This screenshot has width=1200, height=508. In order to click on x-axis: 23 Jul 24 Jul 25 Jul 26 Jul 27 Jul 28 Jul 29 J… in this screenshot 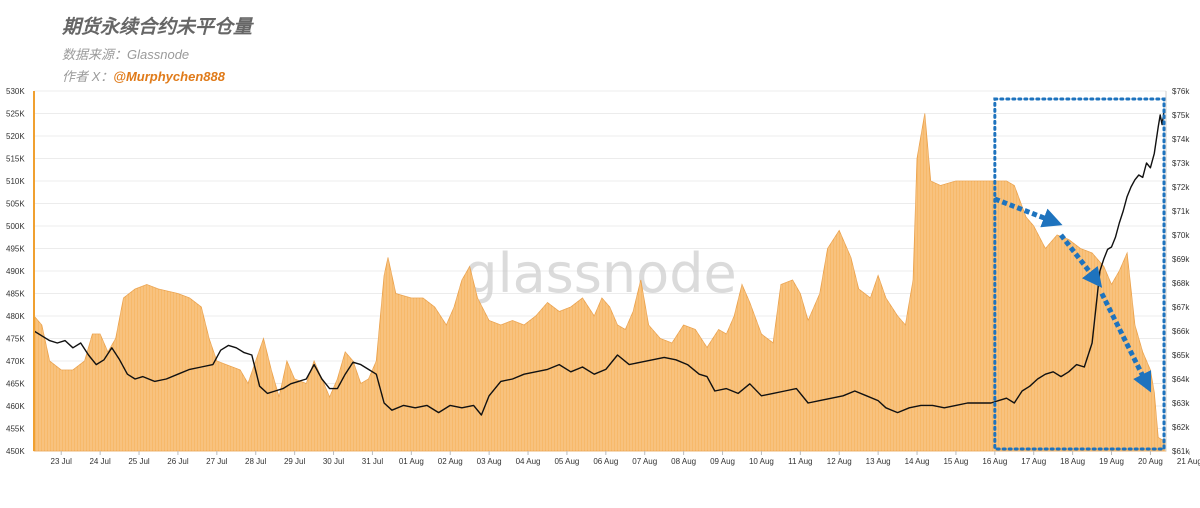, I will do `click(625, 458)`.